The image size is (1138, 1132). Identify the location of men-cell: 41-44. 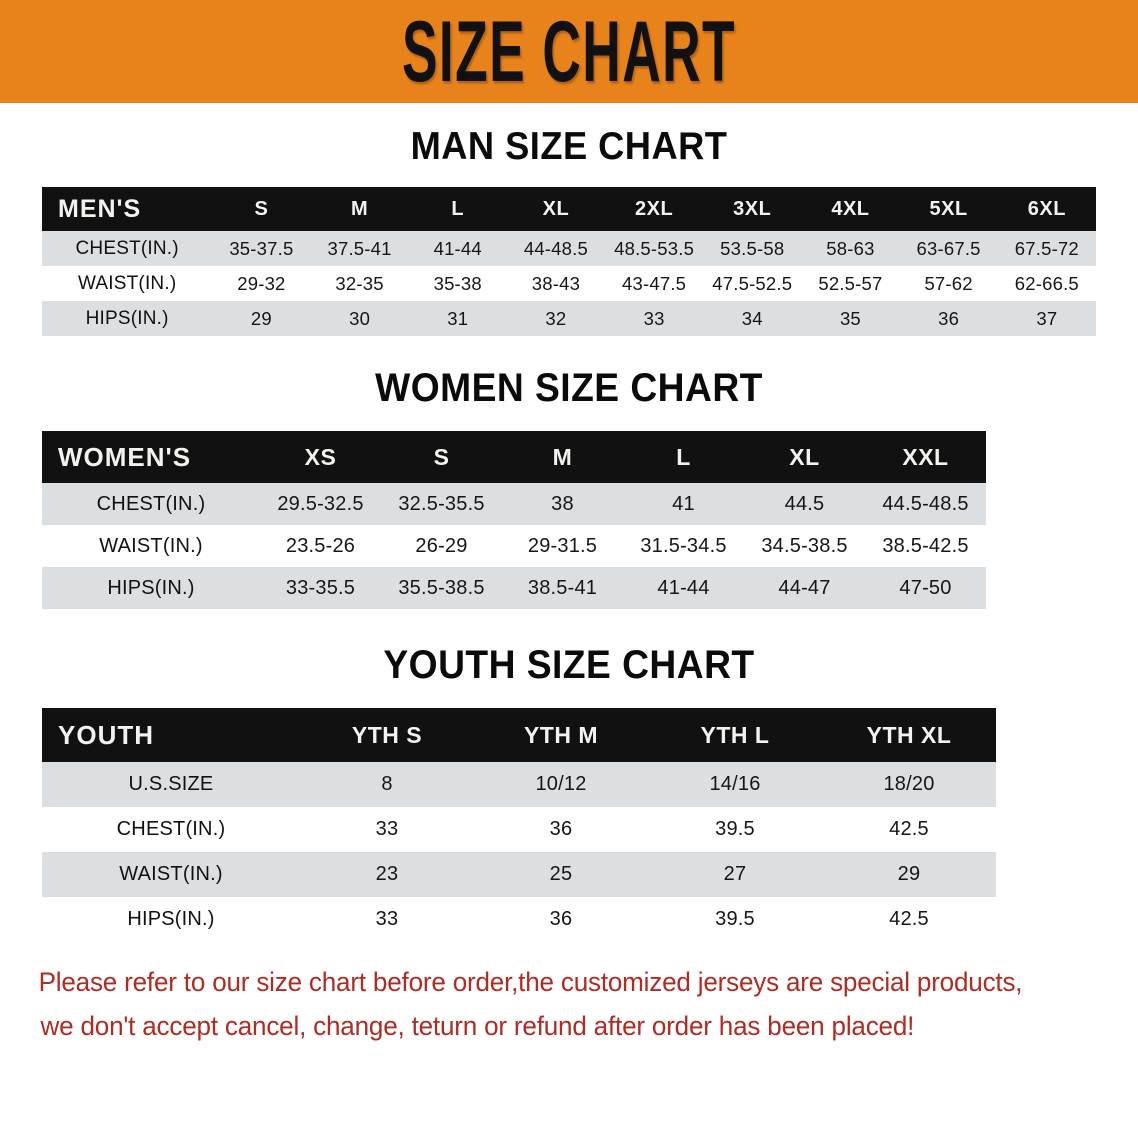
(457, 248).